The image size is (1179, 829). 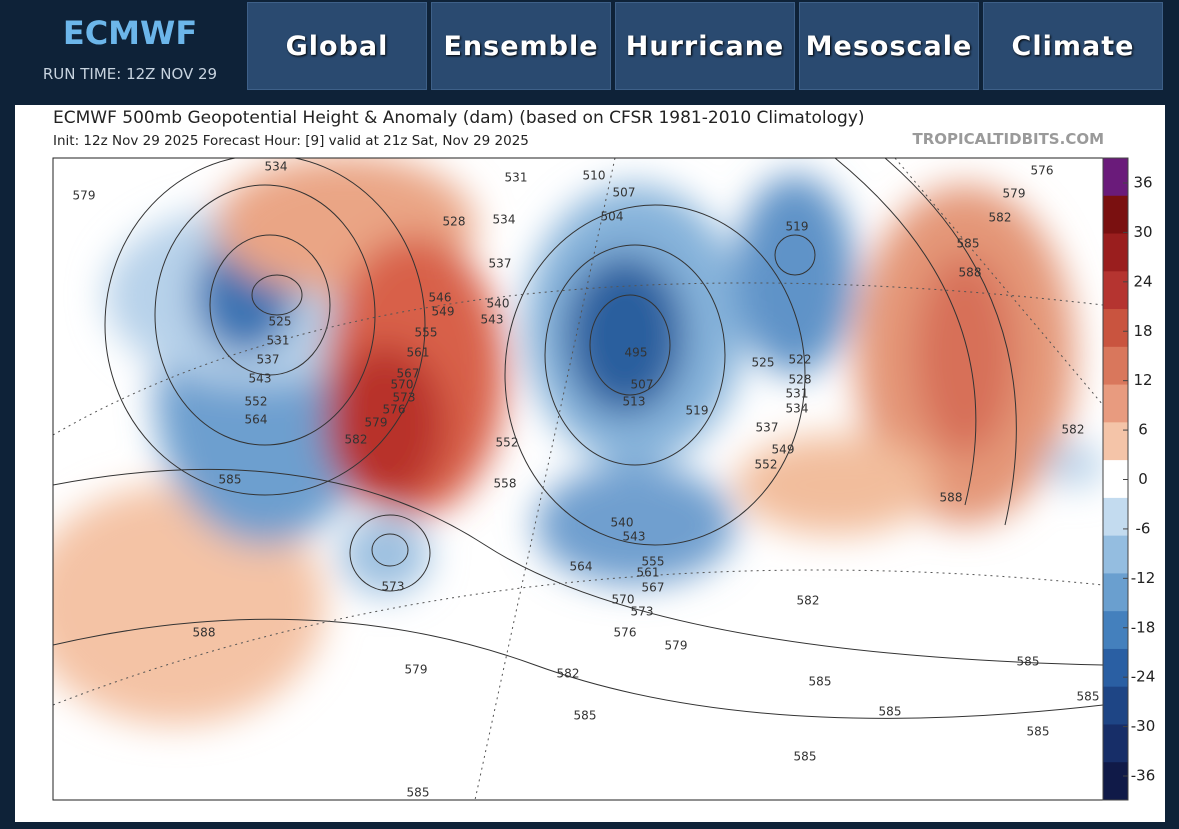 I want to click on colorbar-tick-label: -6, so click(x=1143, y=528).